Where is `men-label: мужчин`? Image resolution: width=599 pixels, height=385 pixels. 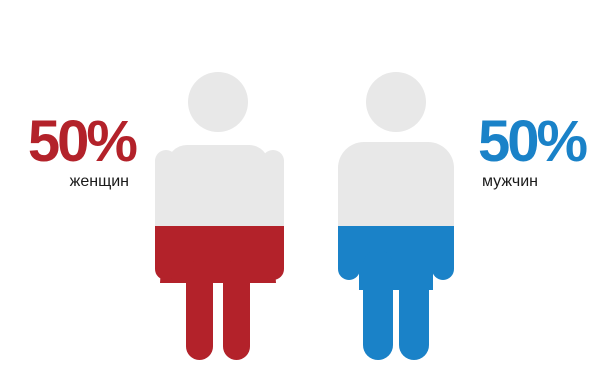 men-label: мужчин is located at coordinates (510, 181).